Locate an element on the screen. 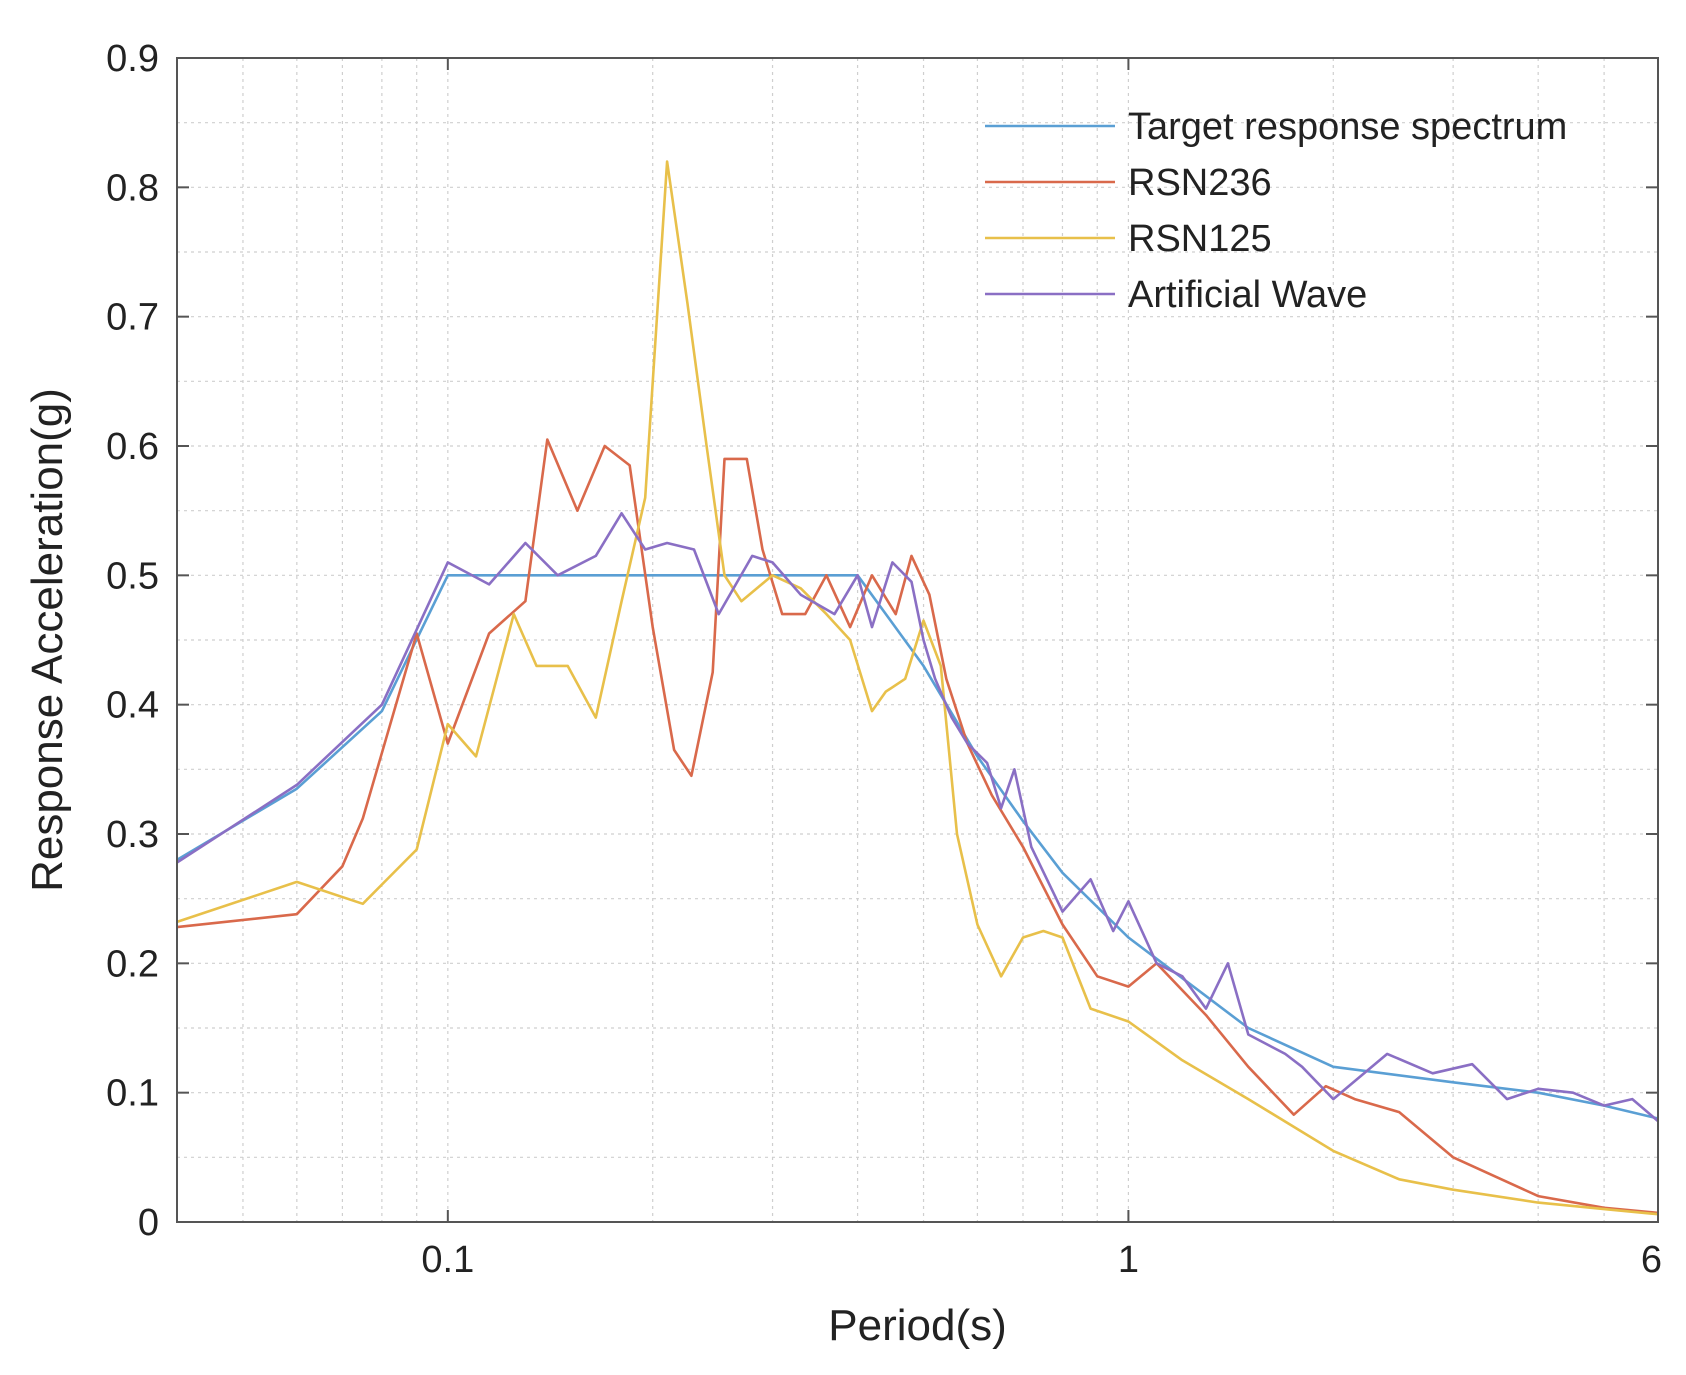  y-tick-label: 0 is located at coordinates (148, 1223).